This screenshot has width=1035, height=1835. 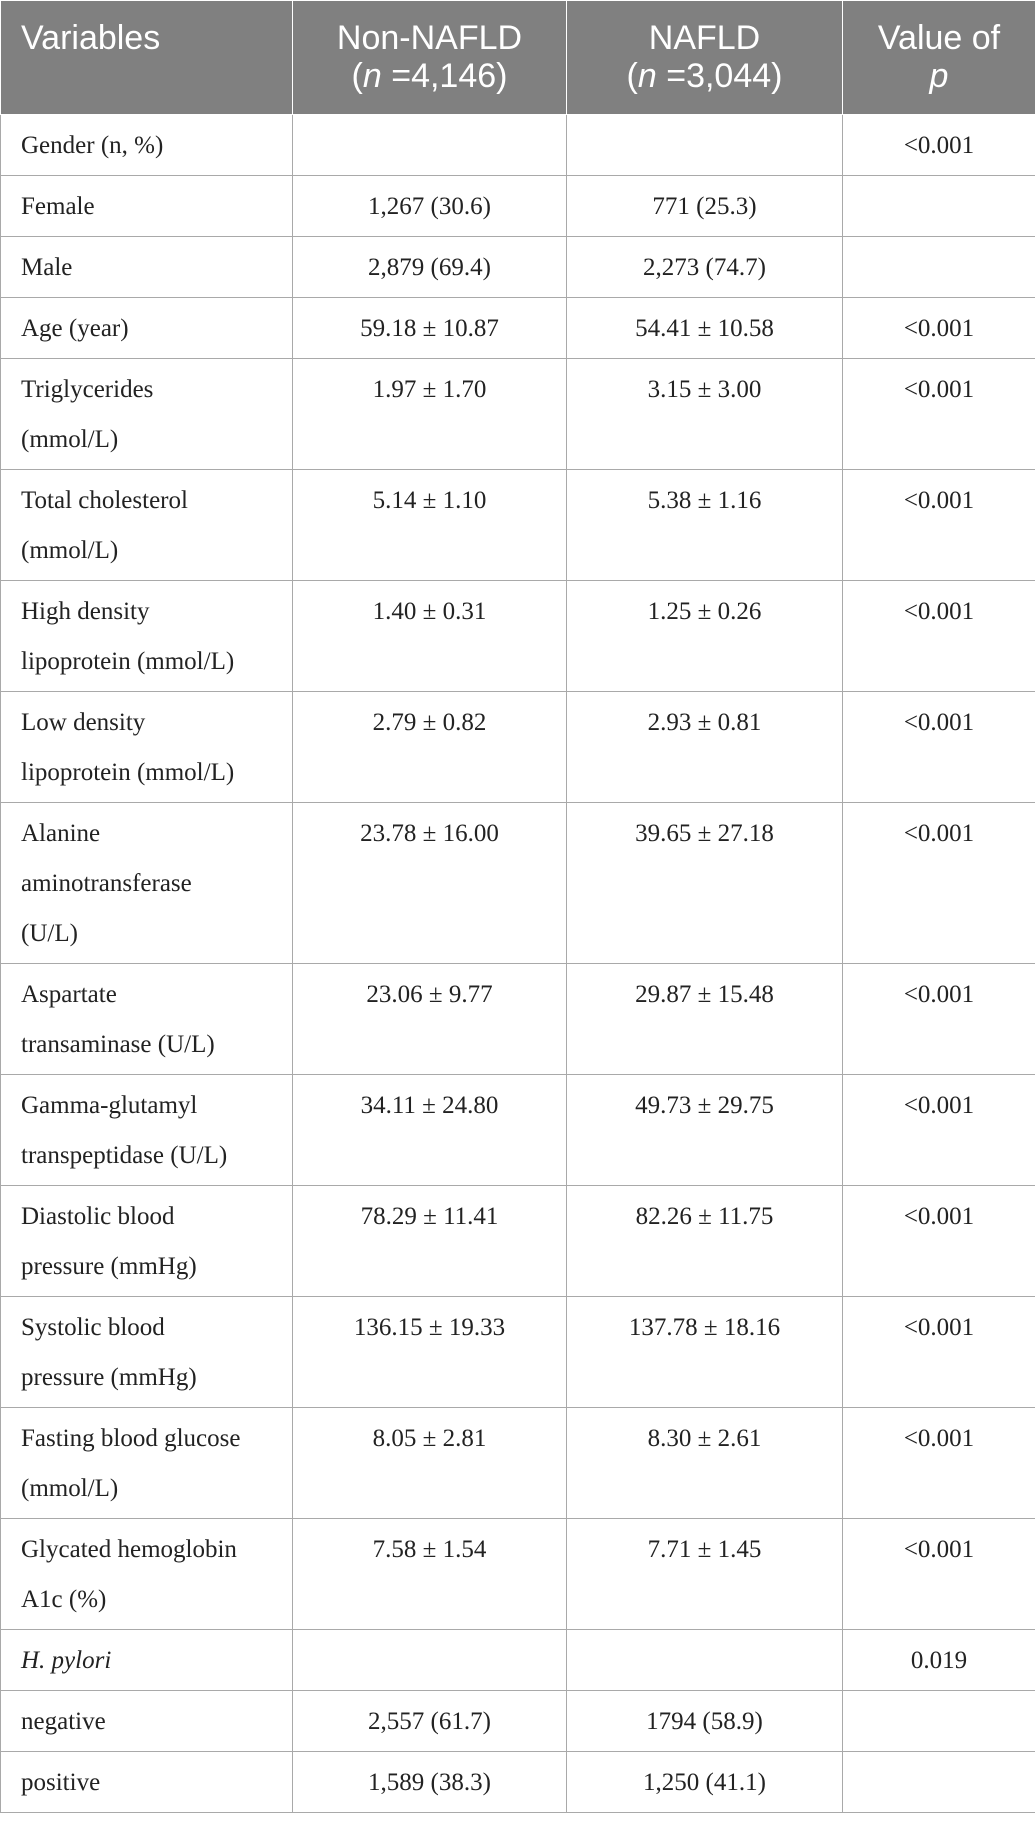 I want to click on header-nafld: NAFLD (n =3,044), so click(x=704, y=57).